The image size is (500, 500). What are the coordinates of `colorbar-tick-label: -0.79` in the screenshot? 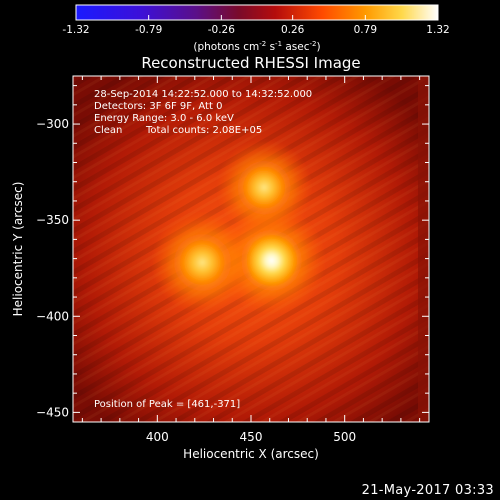 It's located at (148, 30).